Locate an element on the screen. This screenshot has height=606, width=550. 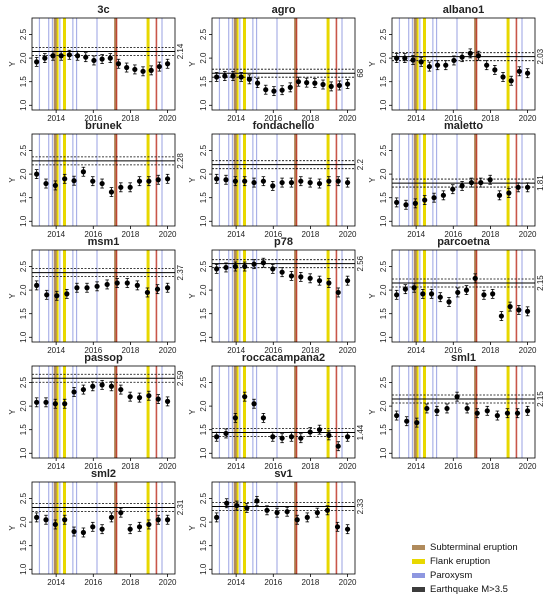
mean-label: 1.44 is located at coordinates (360, 432).